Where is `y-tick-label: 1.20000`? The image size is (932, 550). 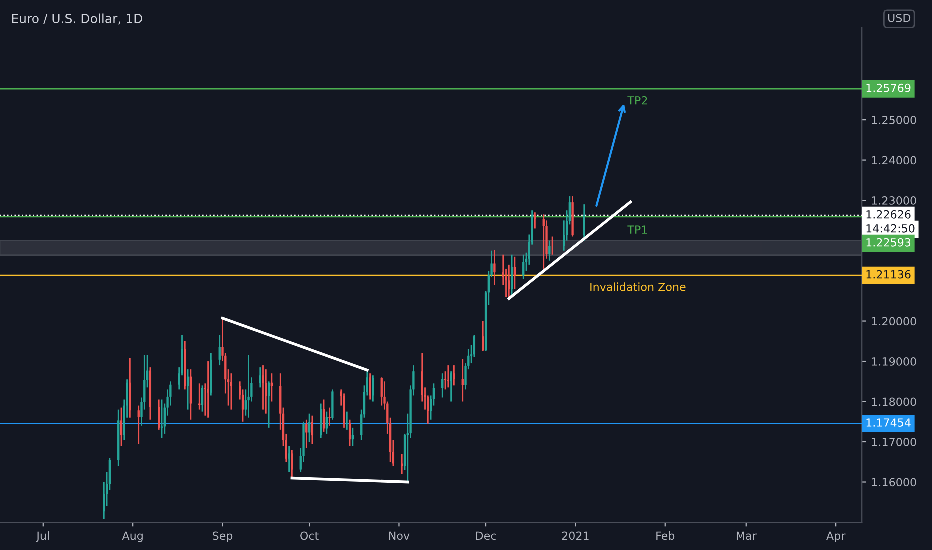
y-tick-label: 1.20000 is located at coordinates (894, 321).